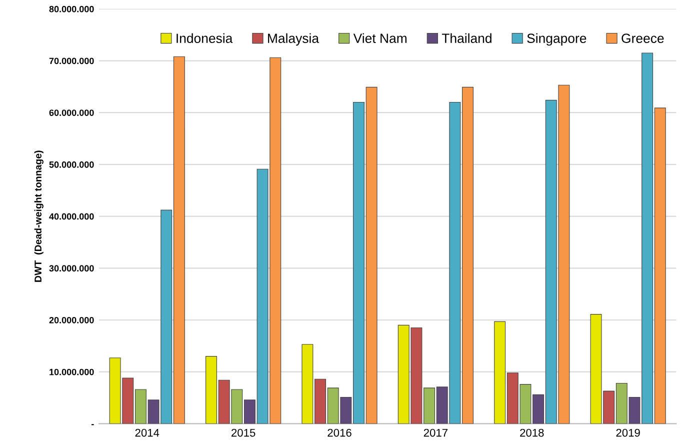  I want to click on y-tick-label: 20.000.000, so click(71, 320).